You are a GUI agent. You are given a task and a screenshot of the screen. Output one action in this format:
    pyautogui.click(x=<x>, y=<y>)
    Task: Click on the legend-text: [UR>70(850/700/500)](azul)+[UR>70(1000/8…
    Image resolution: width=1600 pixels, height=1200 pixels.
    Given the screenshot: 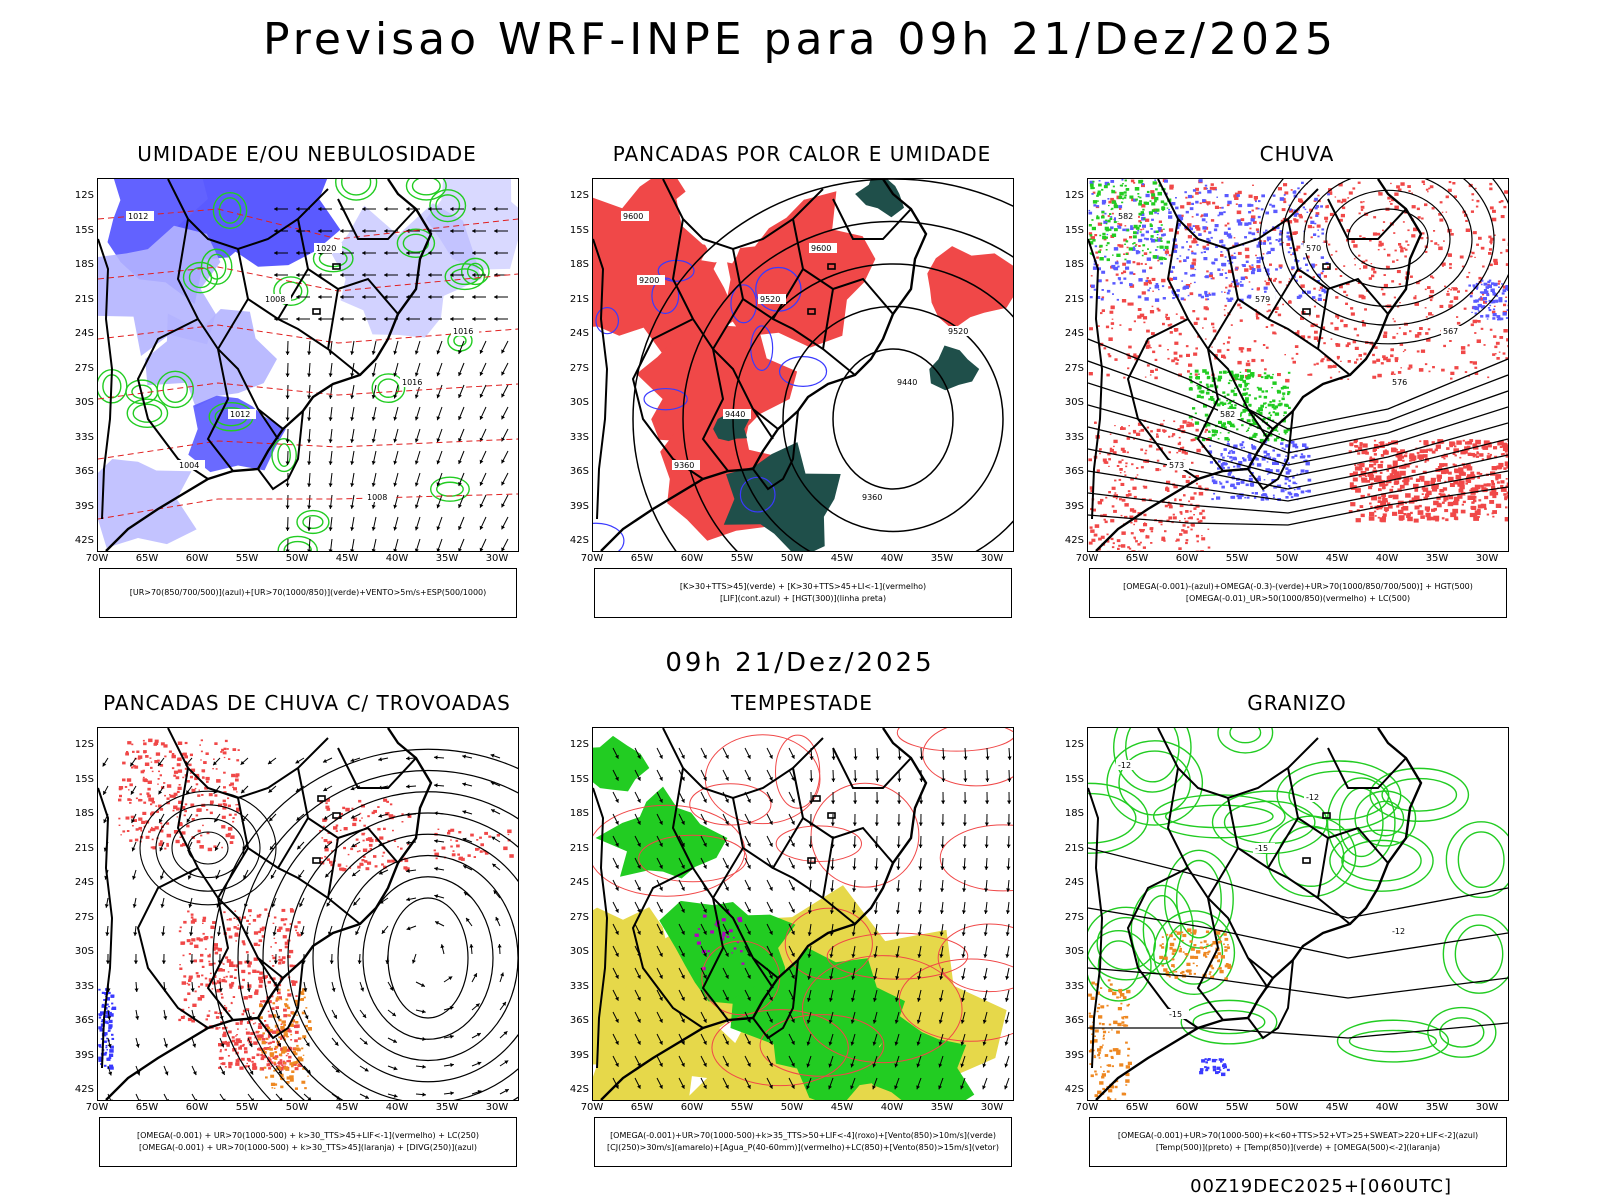 What is the action you would take?
    pyautogui.click(x=308, y=592)
    